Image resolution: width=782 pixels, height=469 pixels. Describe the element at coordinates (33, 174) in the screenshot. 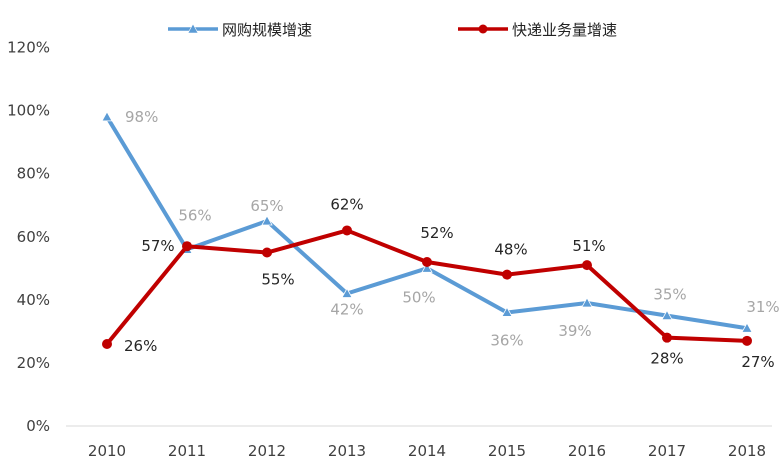

I see `y-tick-label: 80%` at that location.